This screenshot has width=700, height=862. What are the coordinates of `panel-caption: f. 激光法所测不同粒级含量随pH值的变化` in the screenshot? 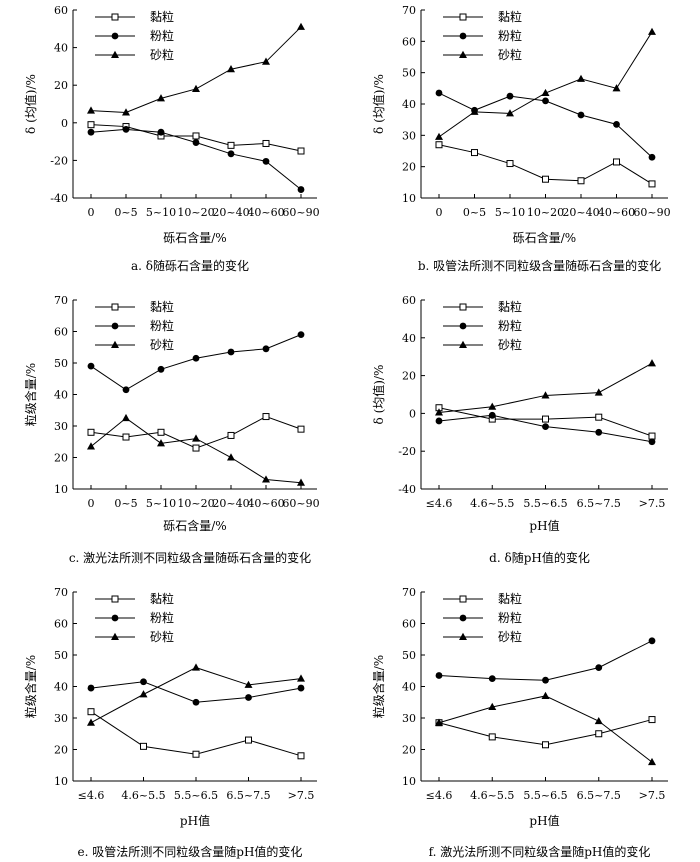 It's located at (540, 851).